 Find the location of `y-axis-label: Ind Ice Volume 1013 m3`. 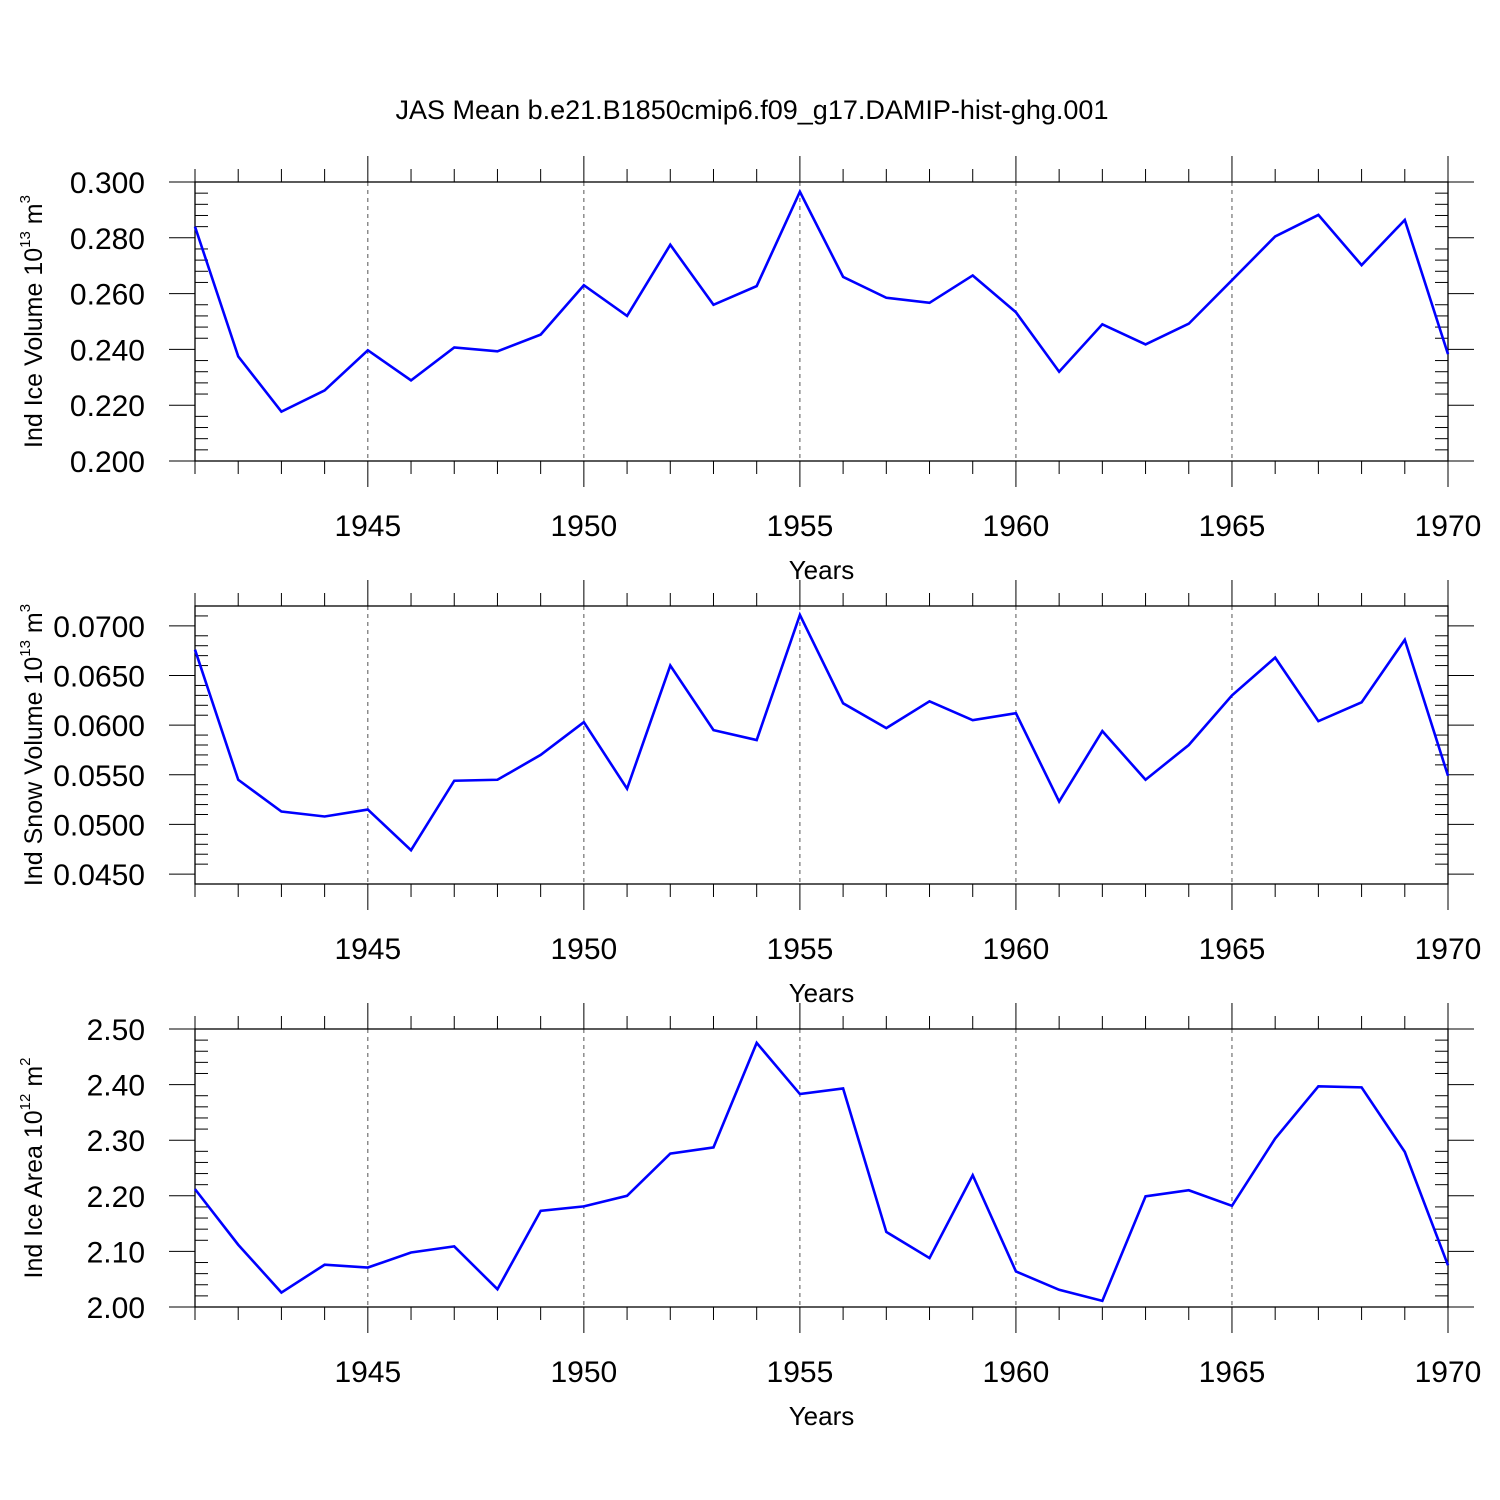

y-axis-label: Ind Ice Volume 1013 m3 is located at coordinates (32, 321).